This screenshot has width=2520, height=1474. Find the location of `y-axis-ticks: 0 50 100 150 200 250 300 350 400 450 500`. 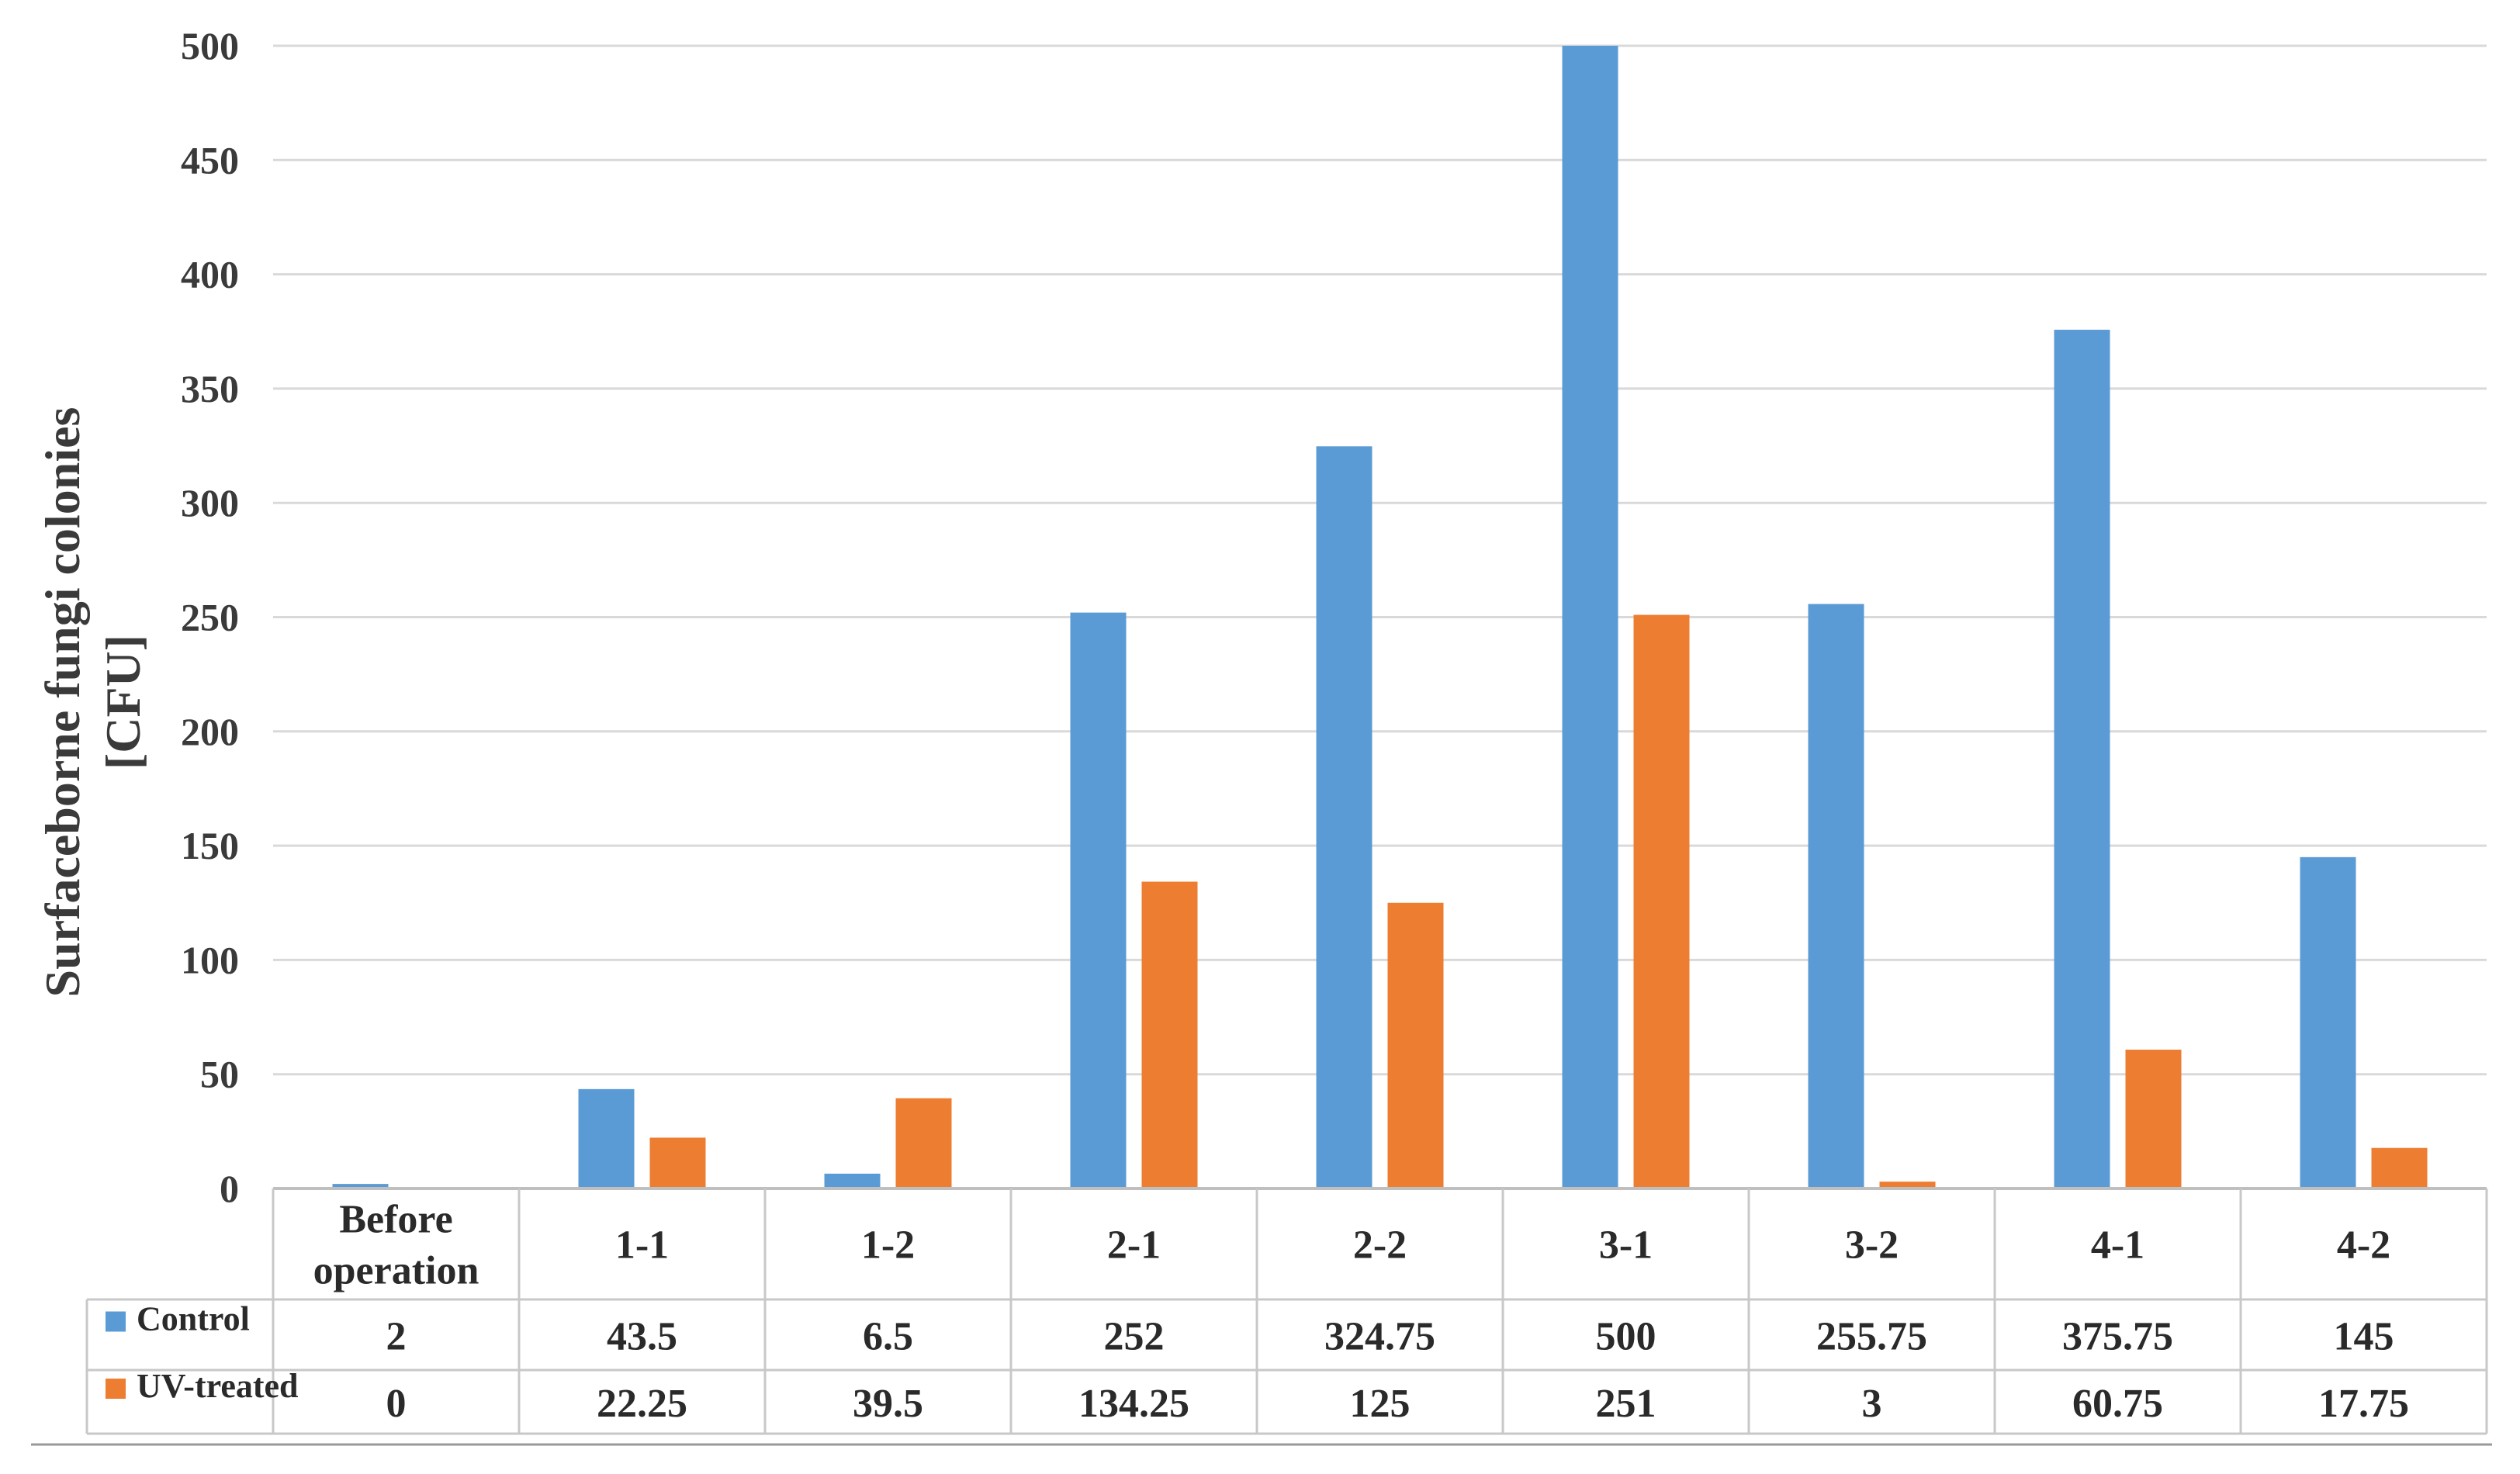

y-axis-ticks: 0 50 100 150 200 250 300 350 400 450 500 is located at coordinates (210, 617).